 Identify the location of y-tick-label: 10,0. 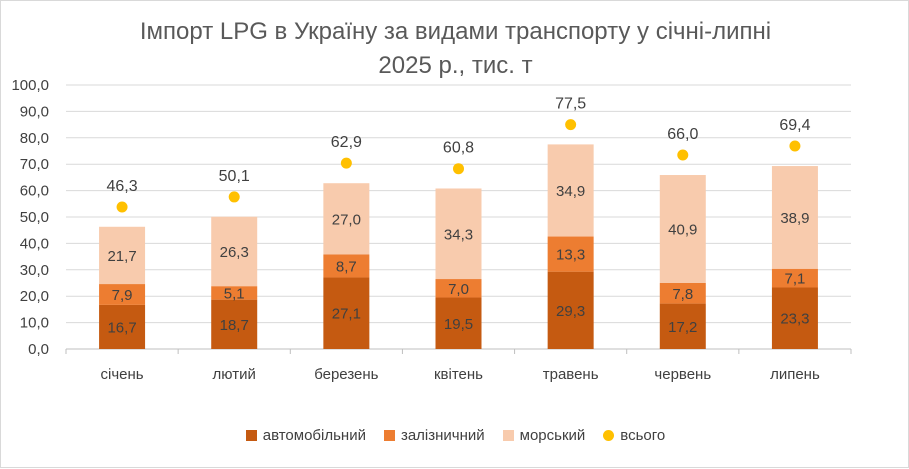
(34, 323).